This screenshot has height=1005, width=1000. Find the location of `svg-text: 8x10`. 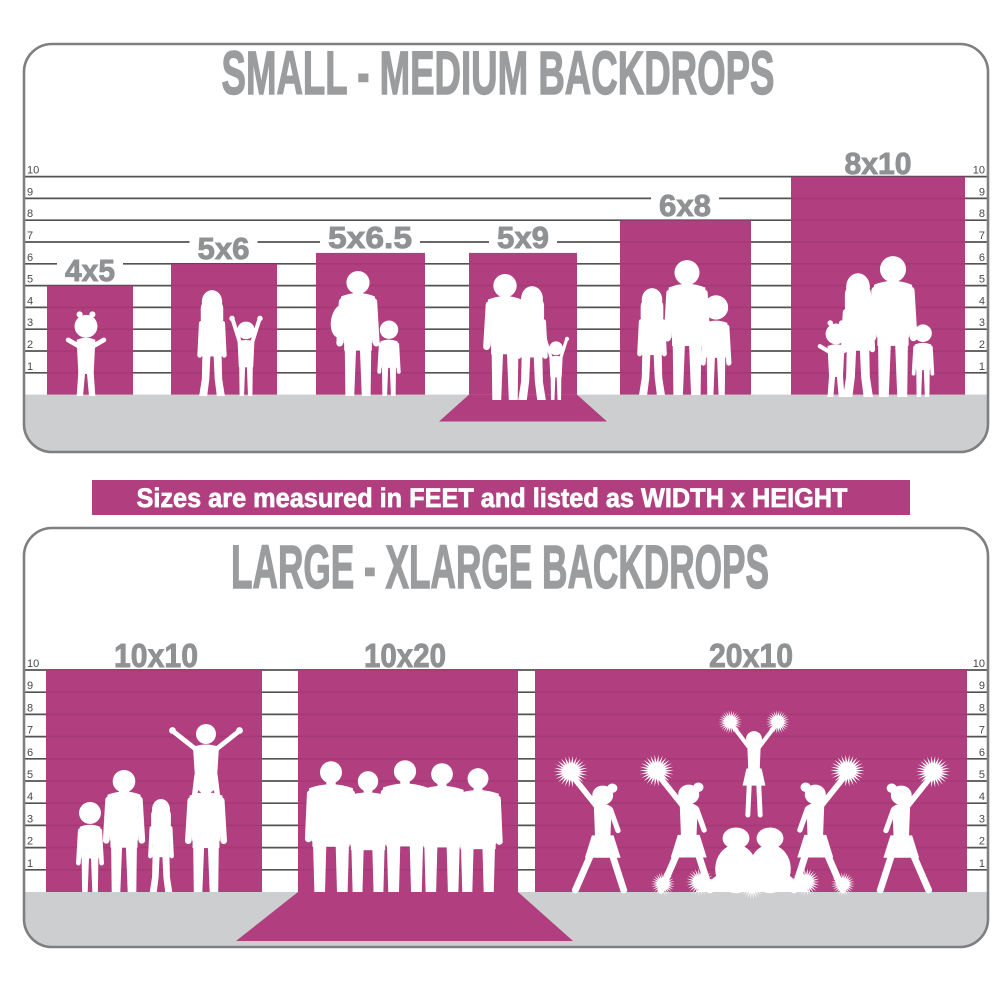

svg-text: 8x10 is located at coordinates (878, 163).